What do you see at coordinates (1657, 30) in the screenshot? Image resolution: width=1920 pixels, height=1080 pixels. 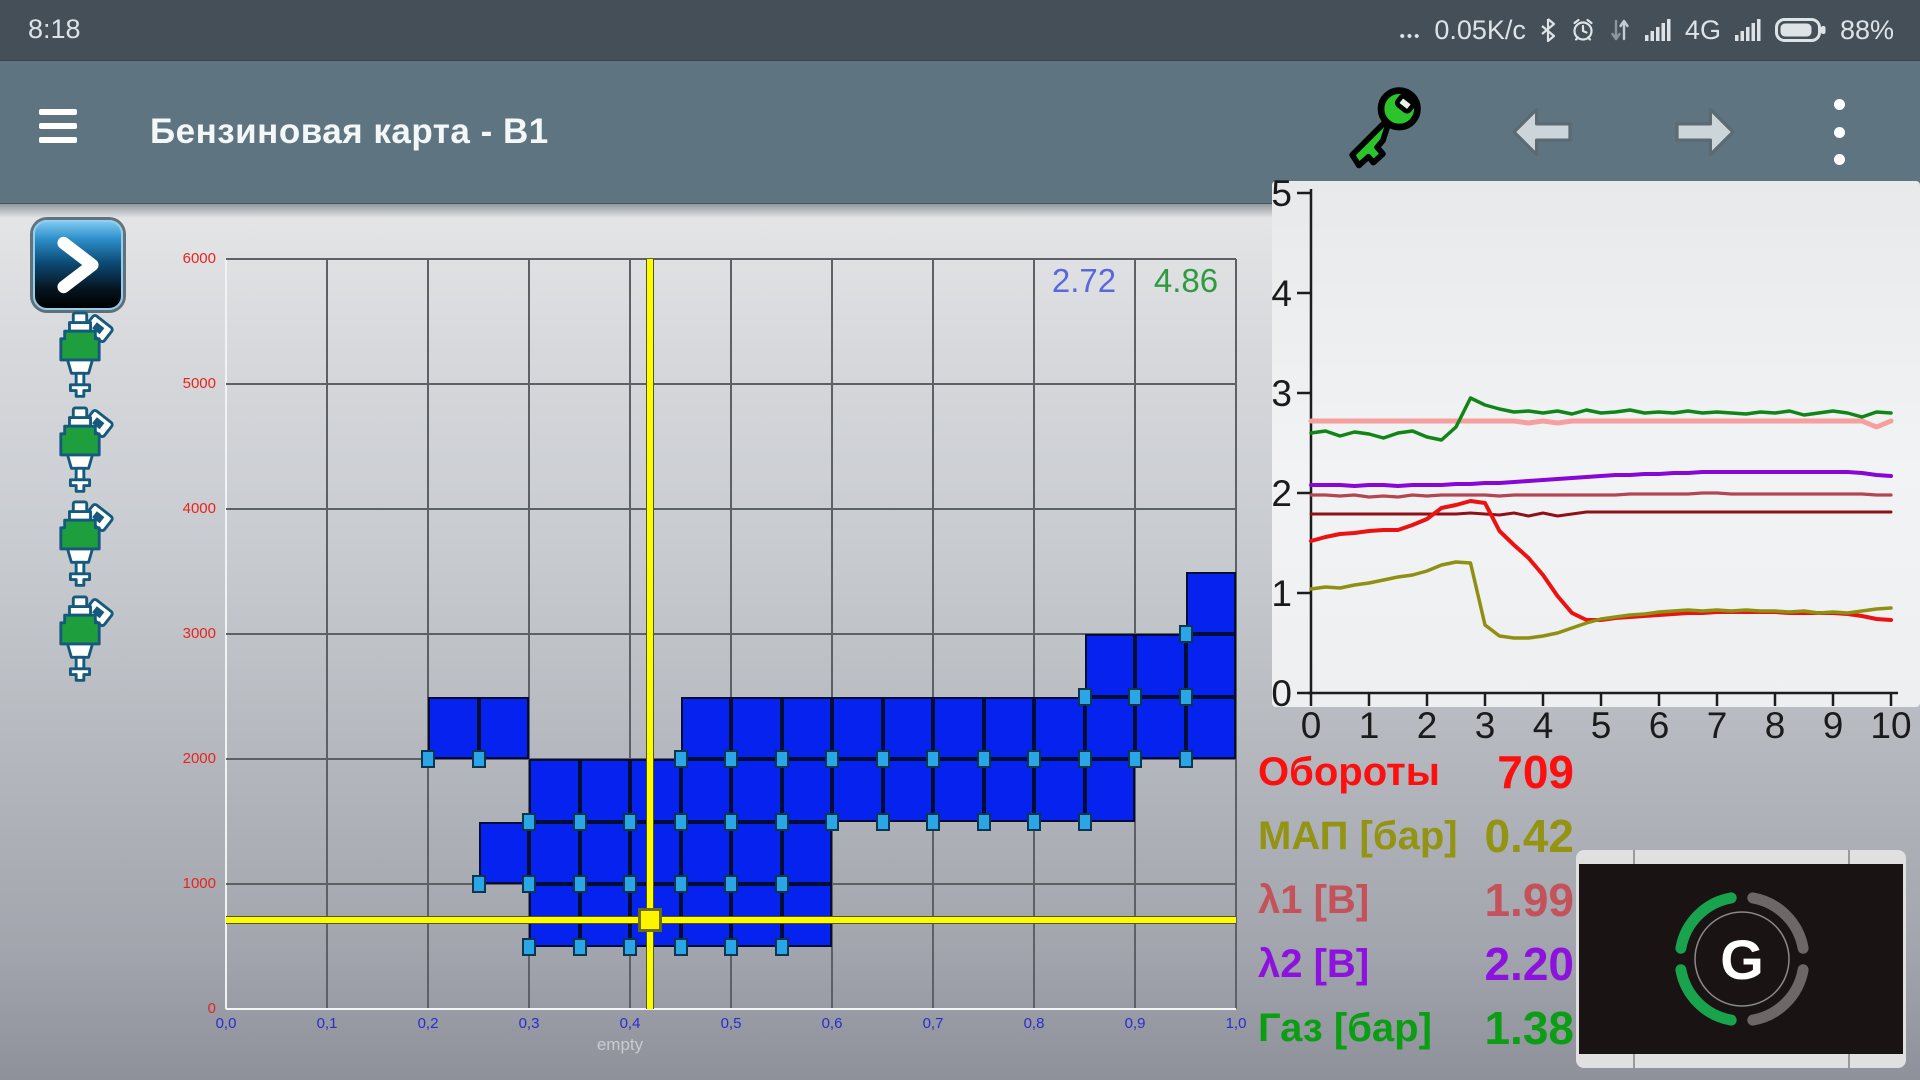 I see `signal-bars-icon` at bounding box center [1657, 30].